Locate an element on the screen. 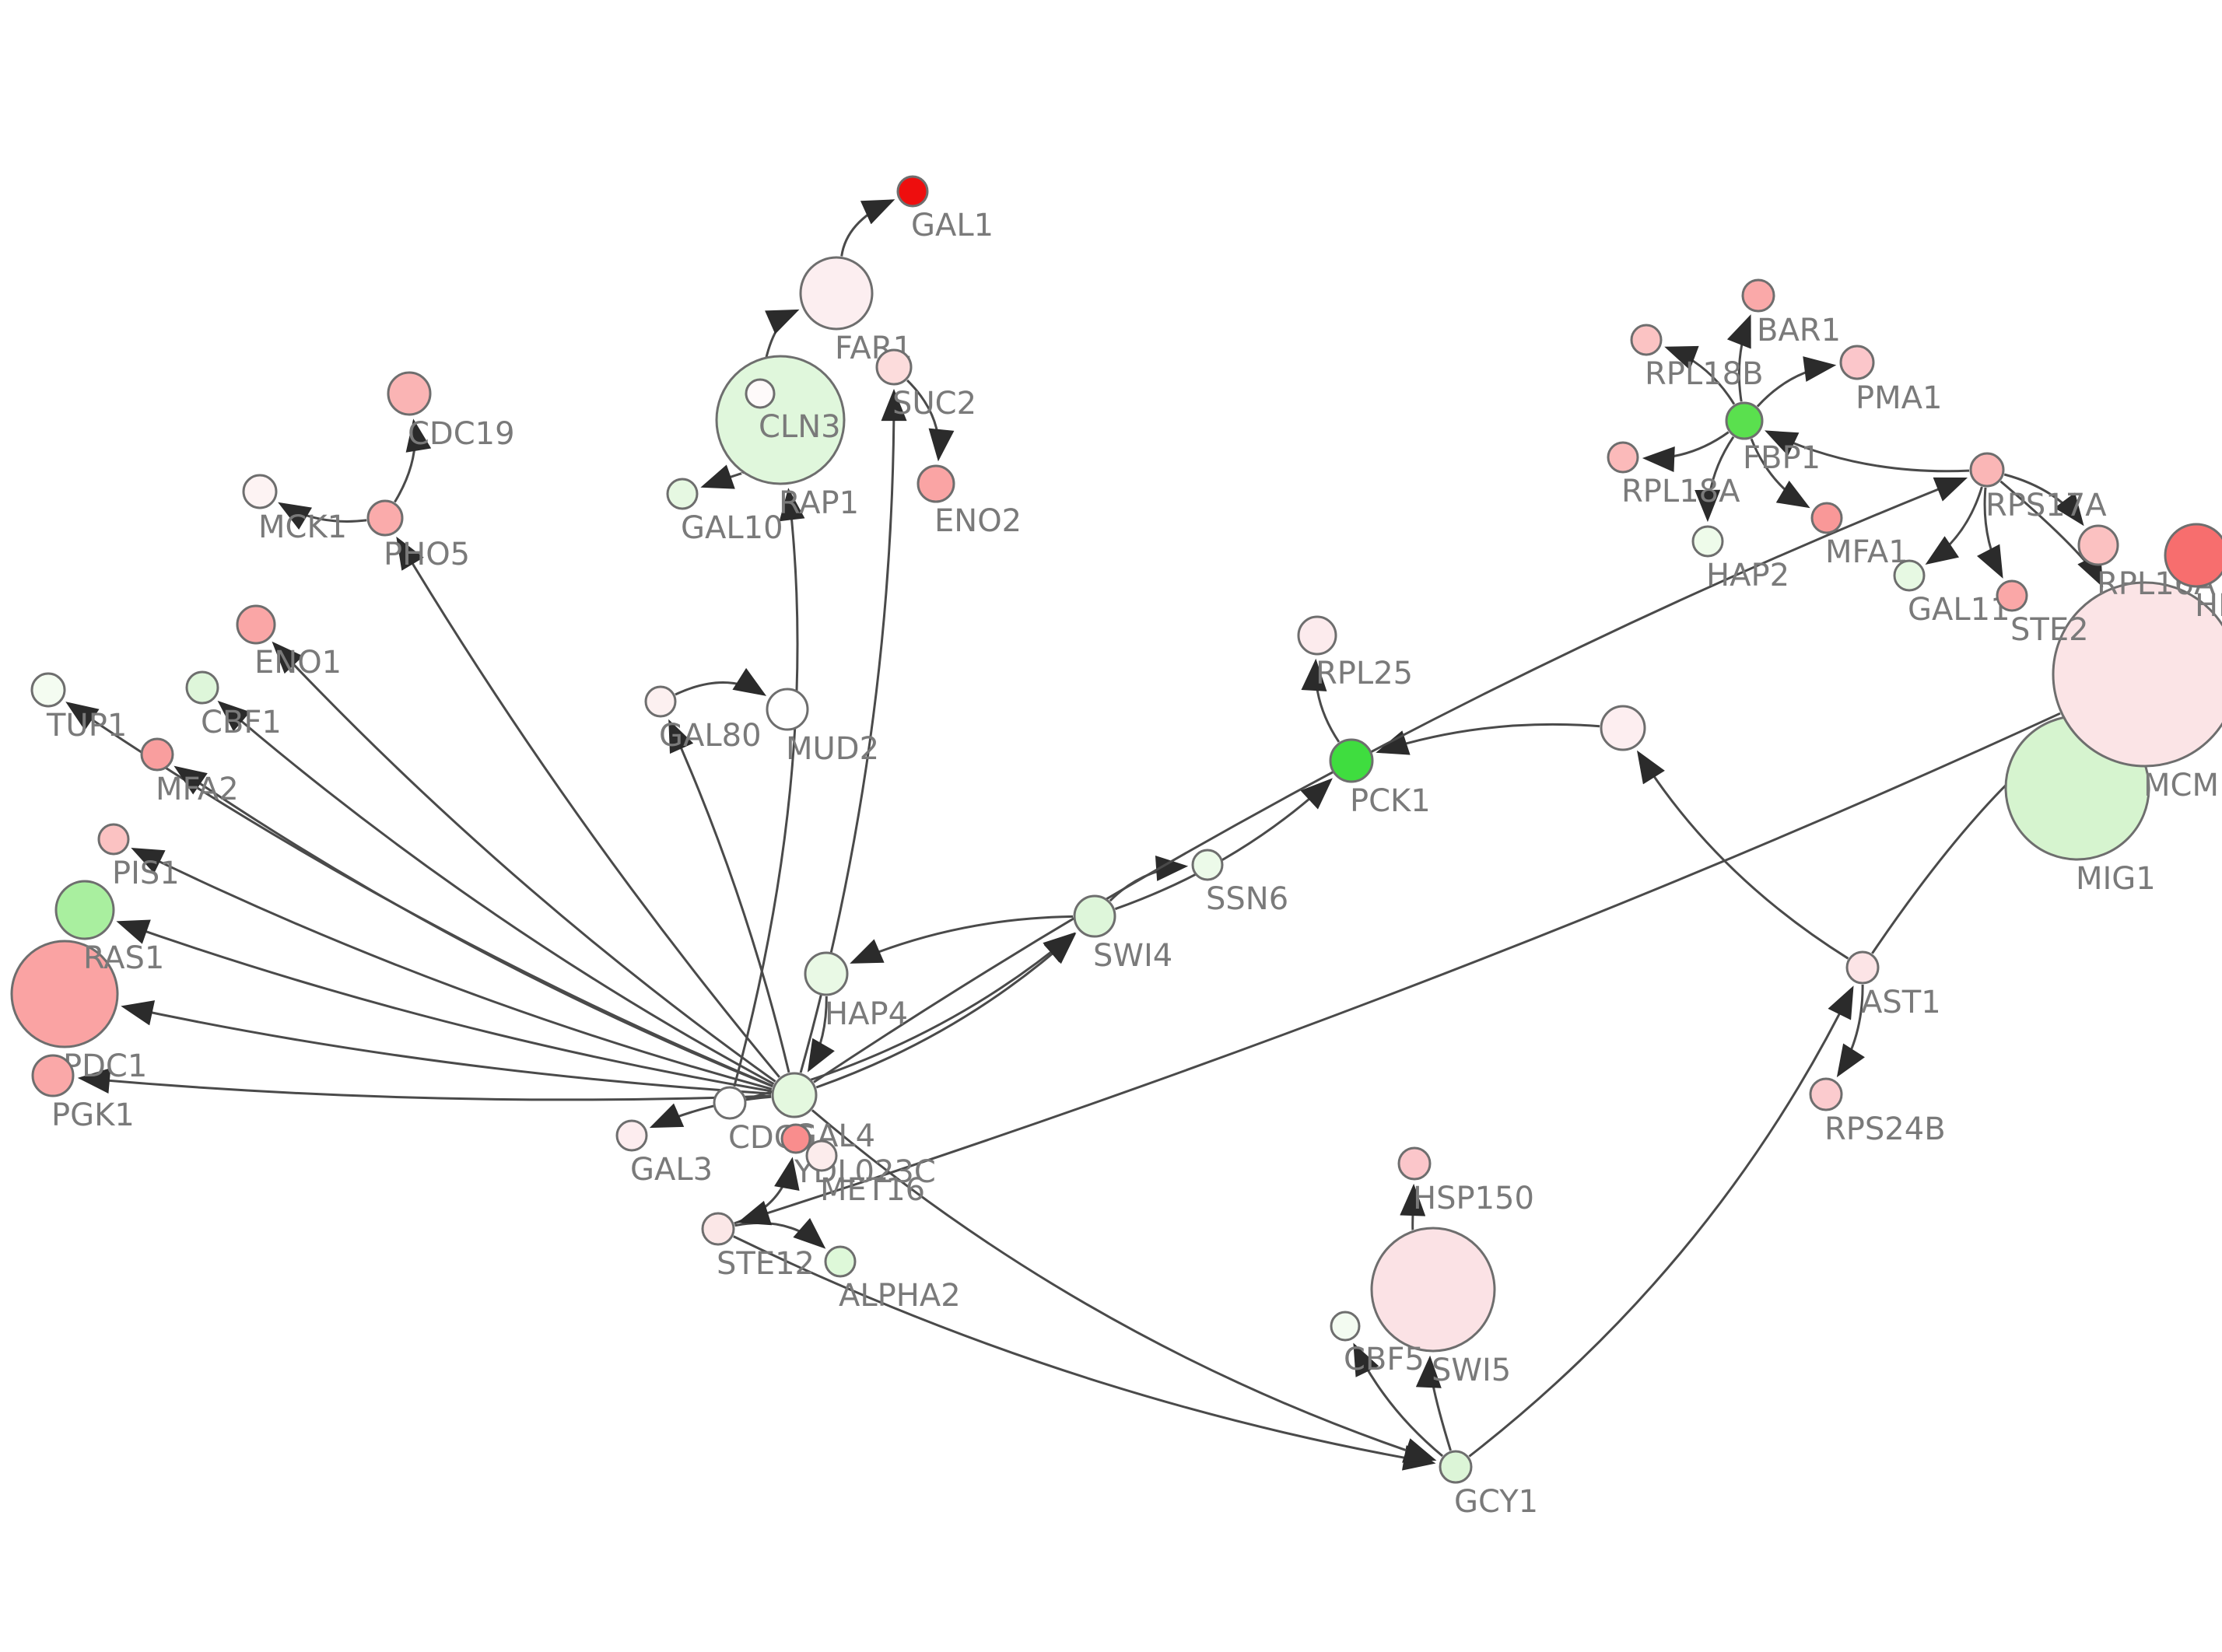  node-circle-TUP1 is located at coordinates (48, 690).